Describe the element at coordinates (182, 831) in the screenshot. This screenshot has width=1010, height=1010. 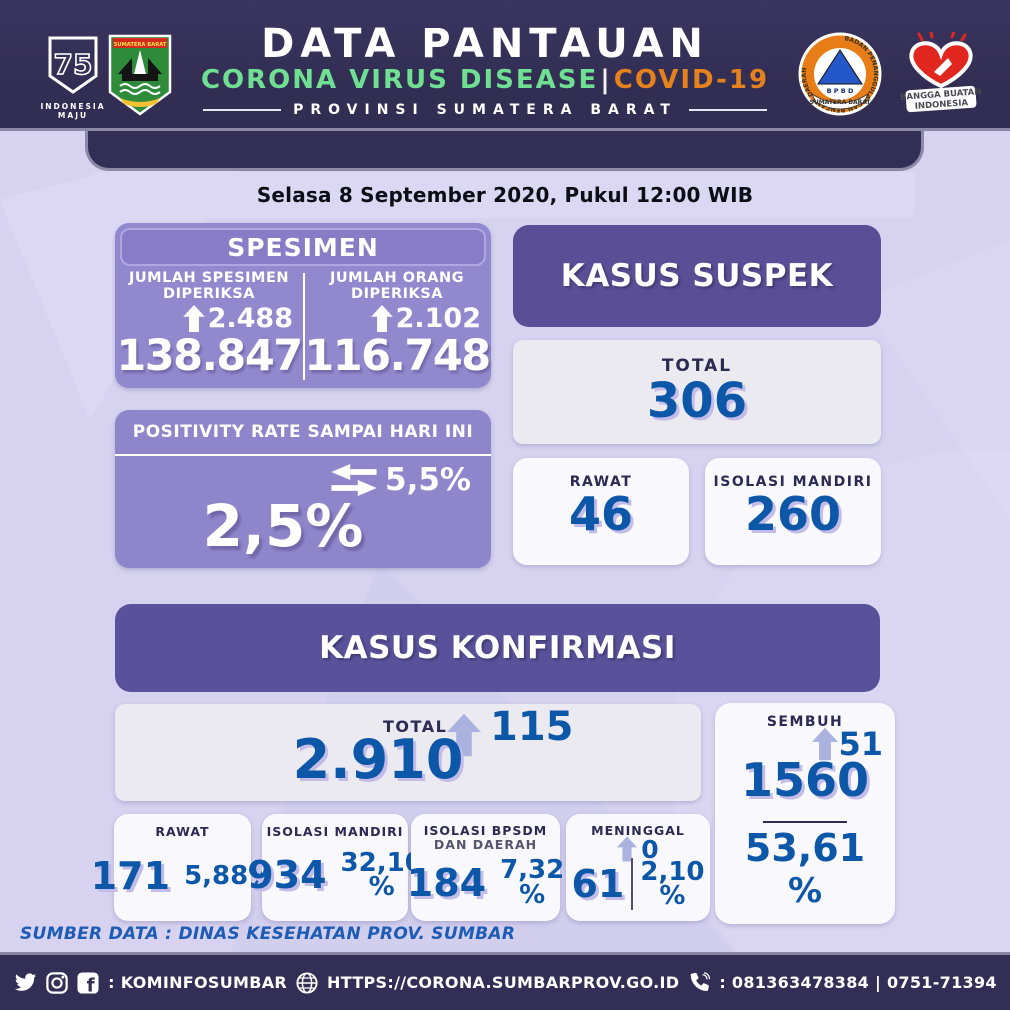
I see `konf-rawat-label: RAWAT` at that location.